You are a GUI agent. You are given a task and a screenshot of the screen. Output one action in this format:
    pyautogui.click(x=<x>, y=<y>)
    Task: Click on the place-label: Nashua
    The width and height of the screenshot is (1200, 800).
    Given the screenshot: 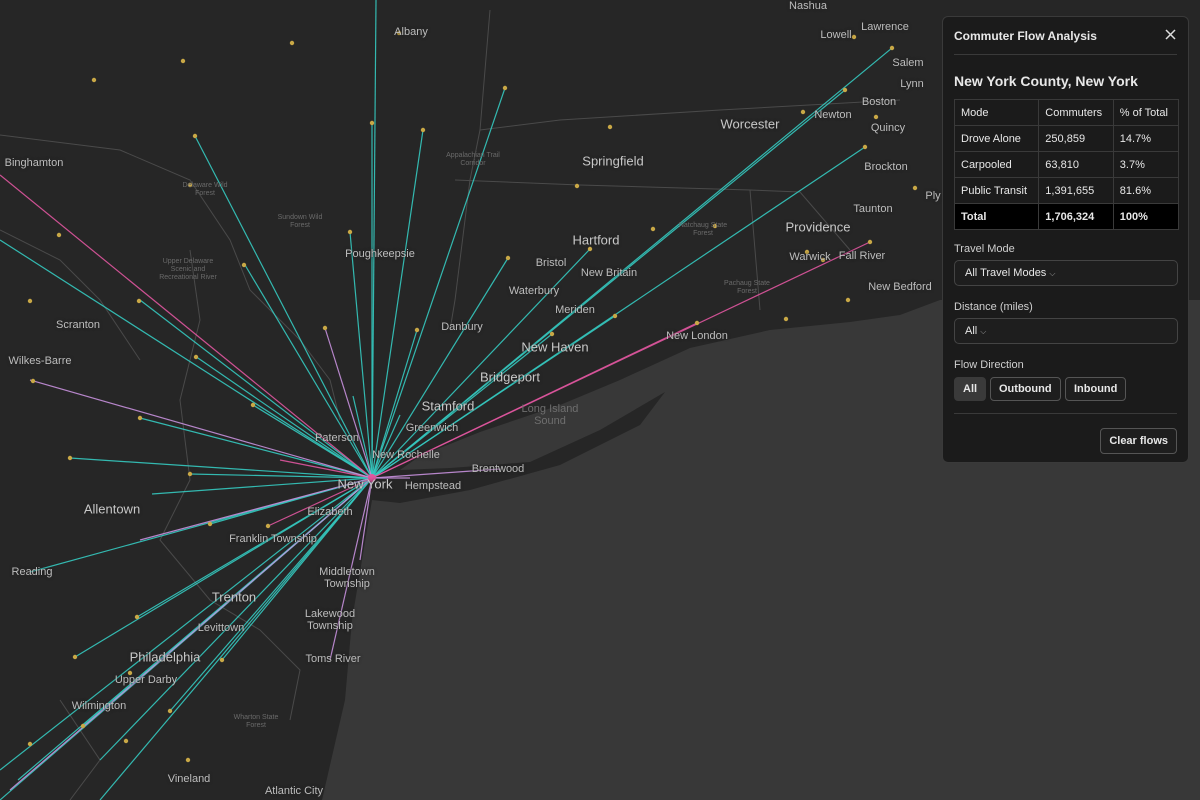 What is the action you would take?
    pyautogui.click(x=808, y=6)
    